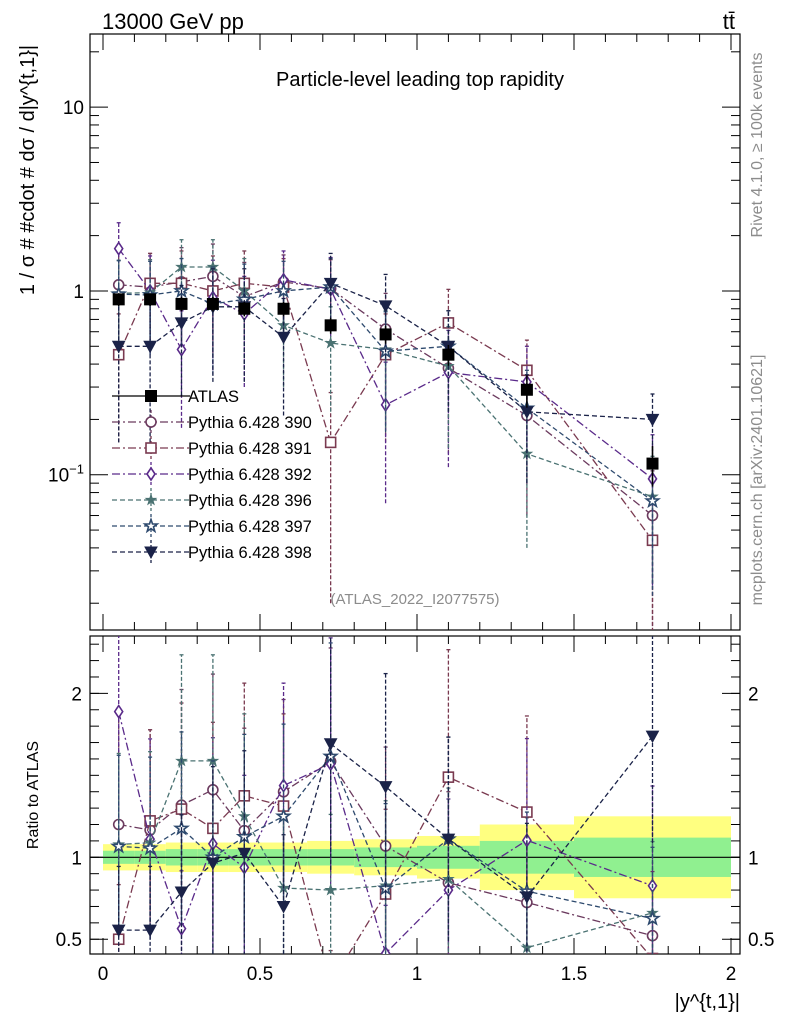 Image resolution: width=786 pixels, height=1024 pixels. What do you see at coordinates (250, 553) in the screenshot?
I see `legend-label: Pythia 6.428 398` at bounding box center [250, 553].